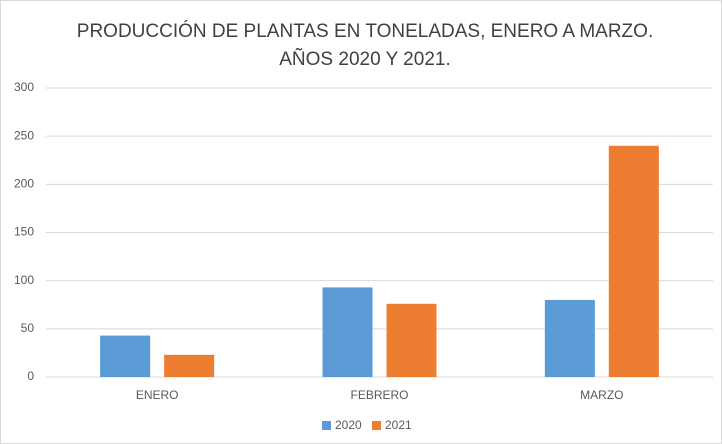 Image resolution: width=722 pixels, height=444 pixels. Describe the element at coordinates (601, 395) in the screenshot. I see `x-tick-label: MARZO` at that location.